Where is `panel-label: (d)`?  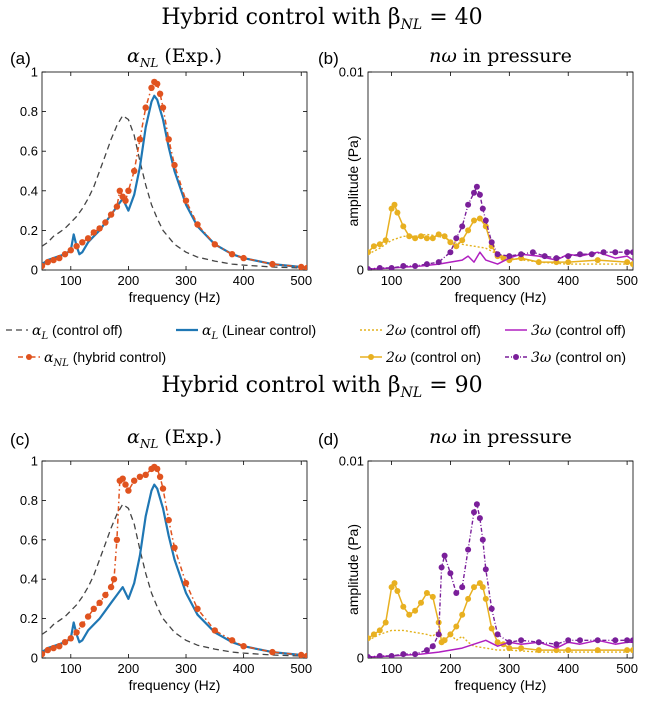
panel-label: (d) is located at coordinates (328, 439).